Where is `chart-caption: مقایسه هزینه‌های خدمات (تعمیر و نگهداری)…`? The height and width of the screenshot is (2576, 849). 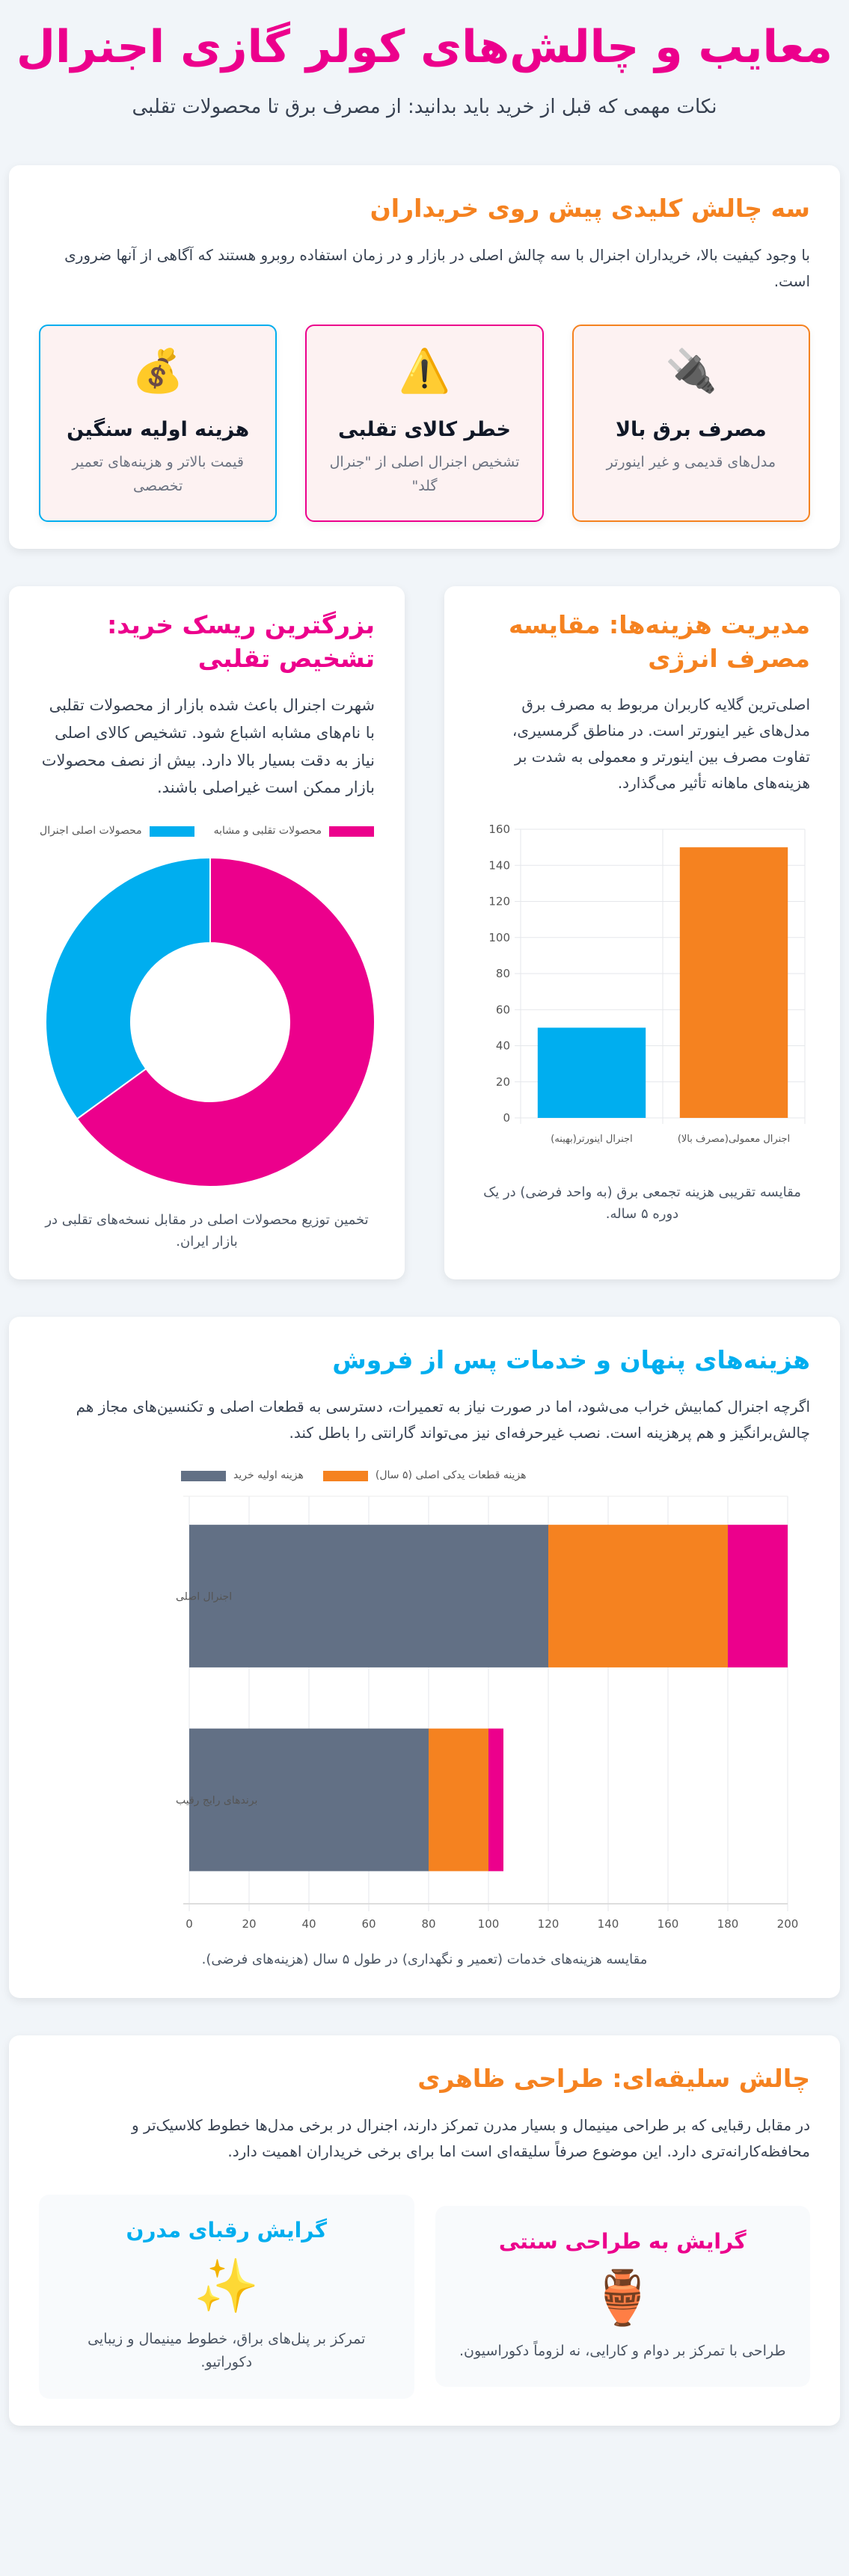 chart-caption: مقایسه هزینه‌های خدمات (تعمیر و نگهداری)… is located at coordinates (424, 1960).